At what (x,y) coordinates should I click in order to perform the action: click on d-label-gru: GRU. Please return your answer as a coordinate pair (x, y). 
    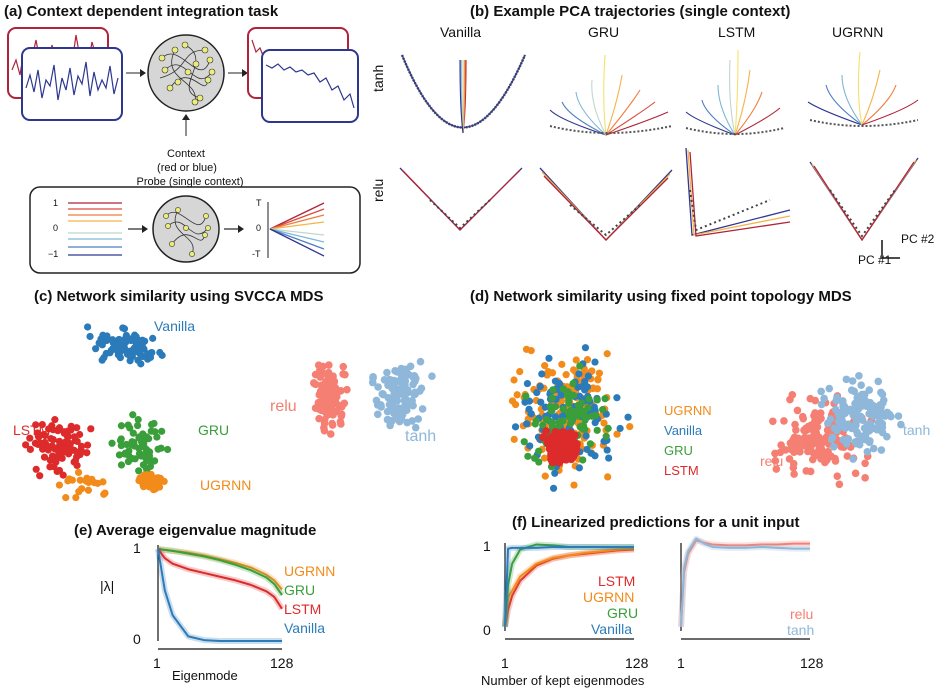
    Looking at the image, I should click on (678, 450).